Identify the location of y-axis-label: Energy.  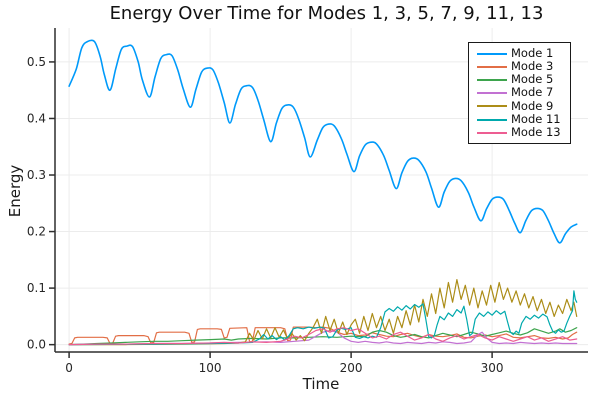
(15, 191).